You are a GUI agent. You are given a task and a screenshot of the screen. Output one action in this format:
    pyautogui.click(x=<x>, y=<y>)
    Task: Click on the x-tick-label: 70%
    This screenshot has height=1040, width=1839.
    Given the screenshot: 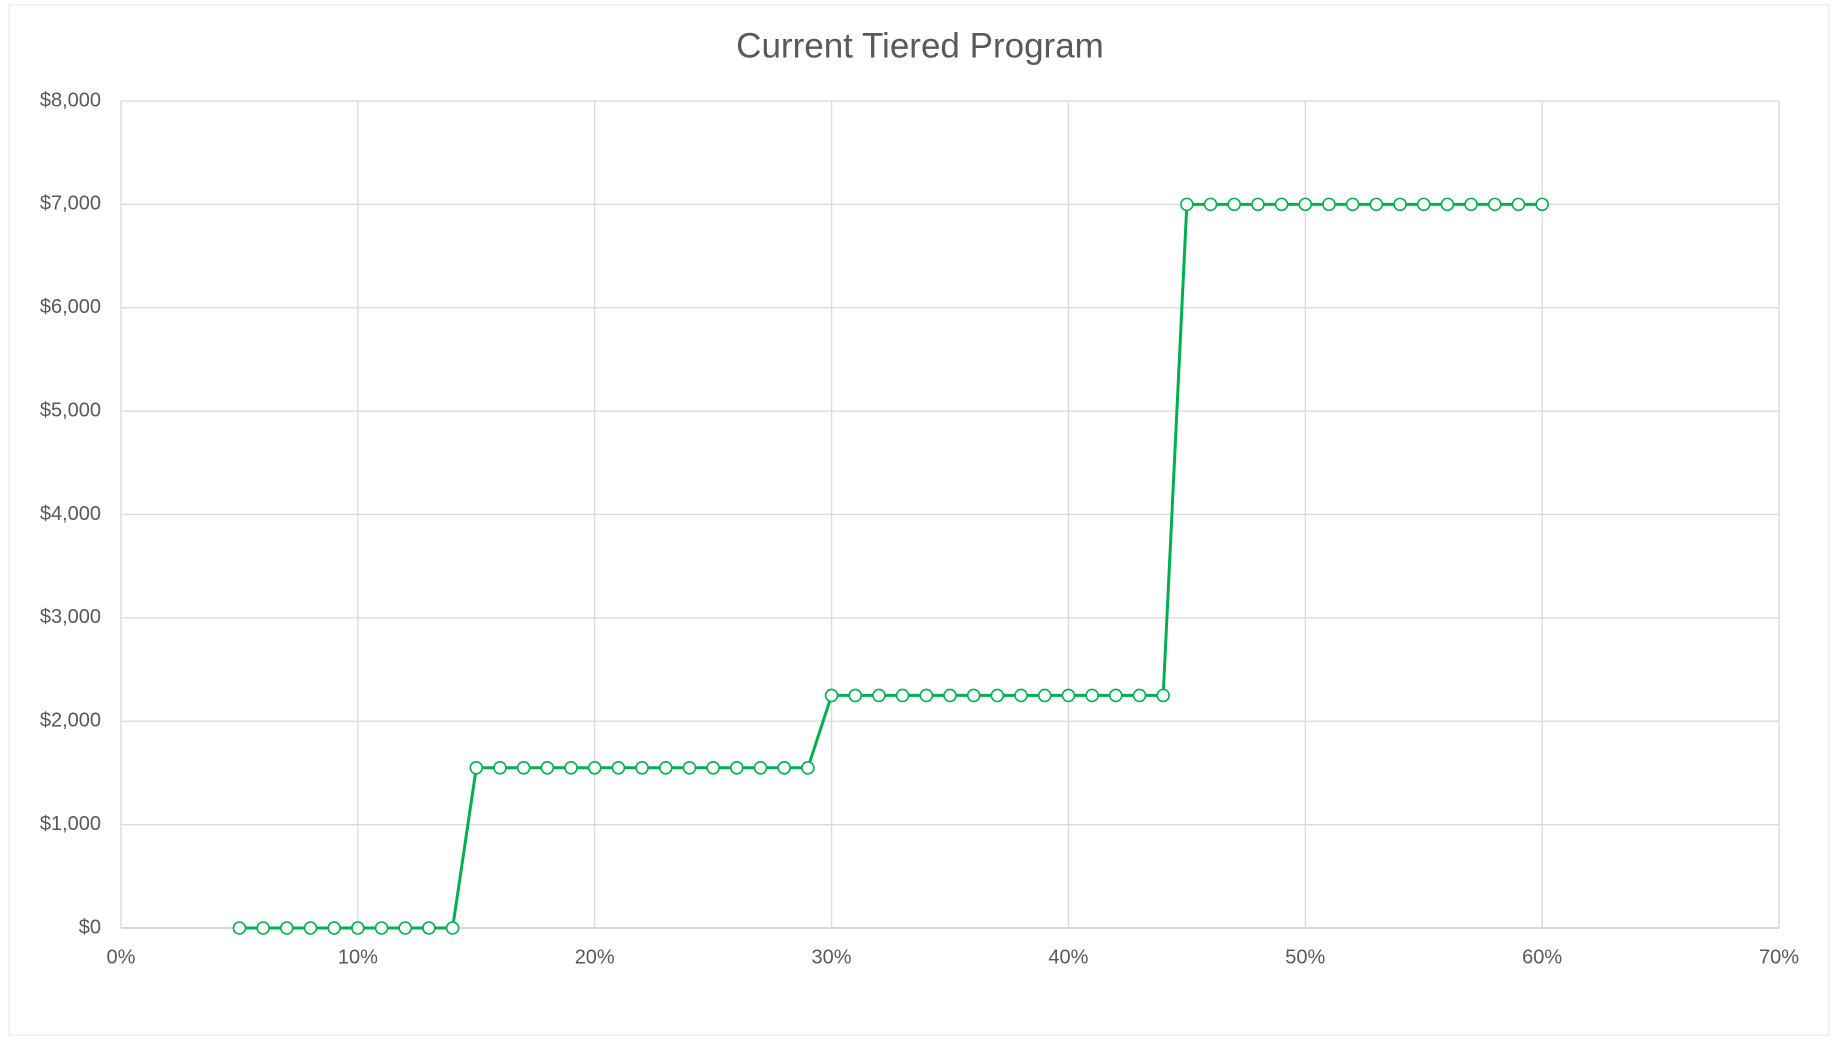 What is the action you would take?
    pyautogui.click(x=1779, y=957)
    